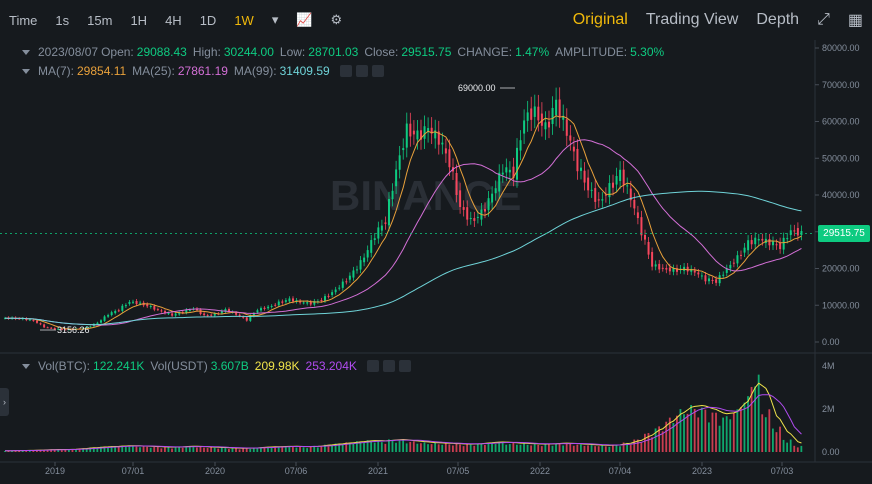 Image resolution: width=872 pixels, height=484 pixels. I want to click on low-annotation: 3156.26, so click(73, 330).